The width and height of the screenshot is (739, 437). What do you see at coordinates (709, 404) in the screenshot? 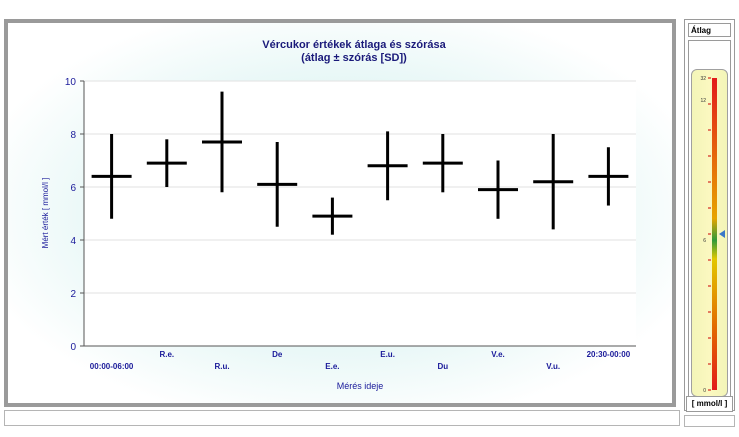
I see `unit-label: [ mmol/l ]` at bounding box center [709, 404].